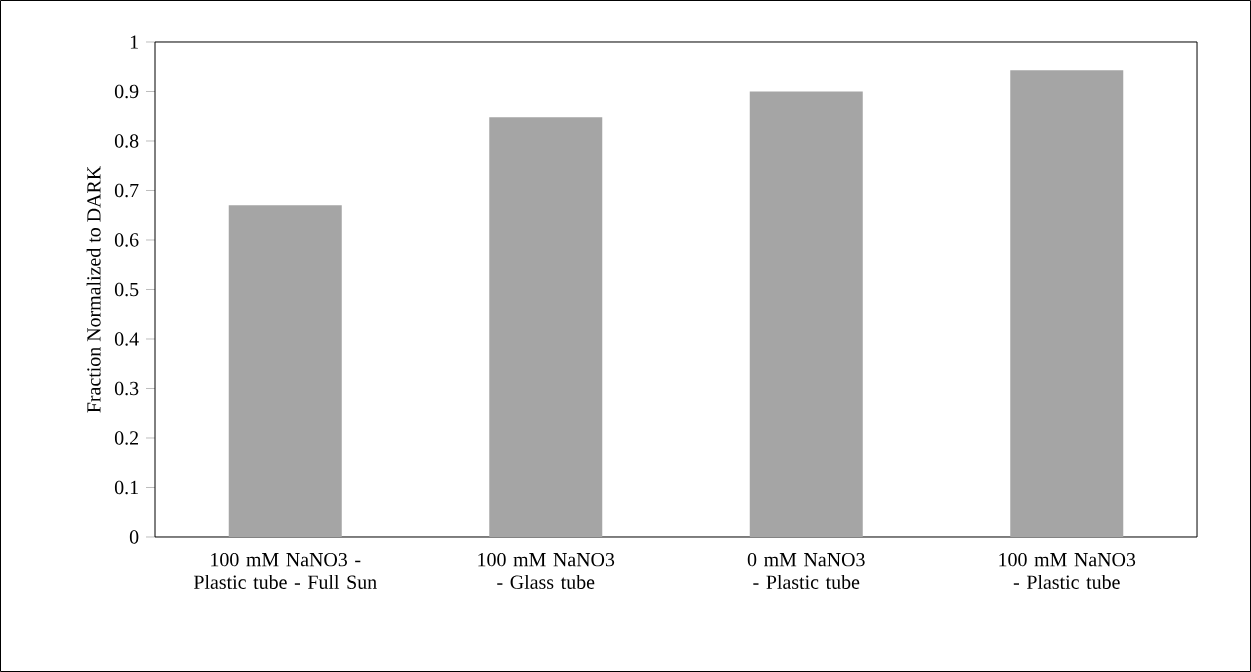 The height and width of the screenshot is (672, 1251). I want to click on y-axis-title: Fraction Normalized to DARK, so click(93, 289).